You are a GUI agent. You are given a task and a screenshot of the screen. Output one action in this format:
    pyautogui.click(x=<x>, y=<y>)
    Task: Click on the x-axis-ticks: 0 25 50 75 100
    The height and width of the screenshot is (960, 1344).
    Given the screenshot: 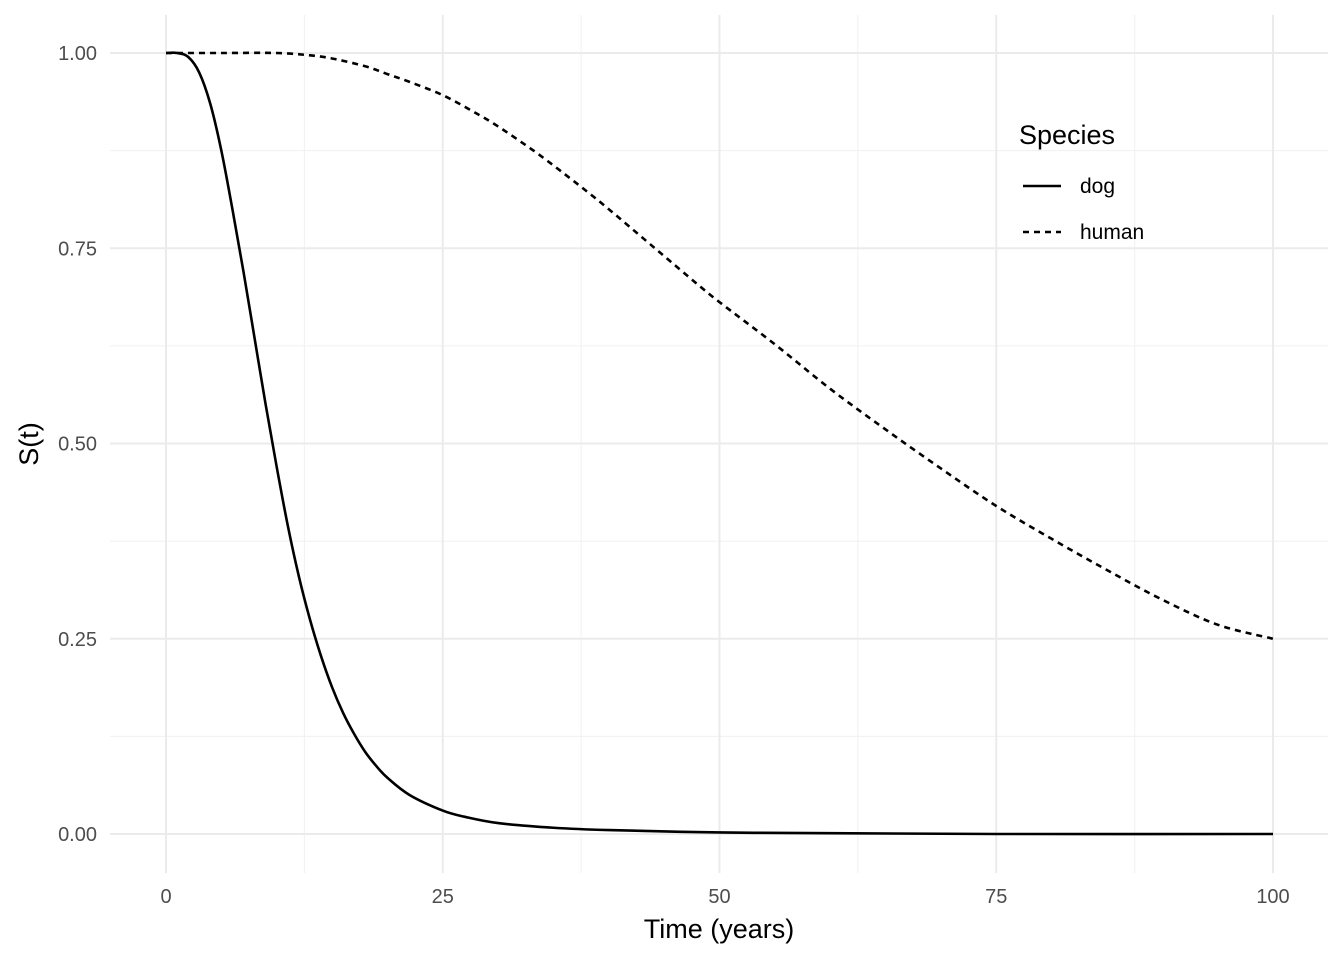 What is the action you would take?
    pyautogui.click(x=724, y=897)
    